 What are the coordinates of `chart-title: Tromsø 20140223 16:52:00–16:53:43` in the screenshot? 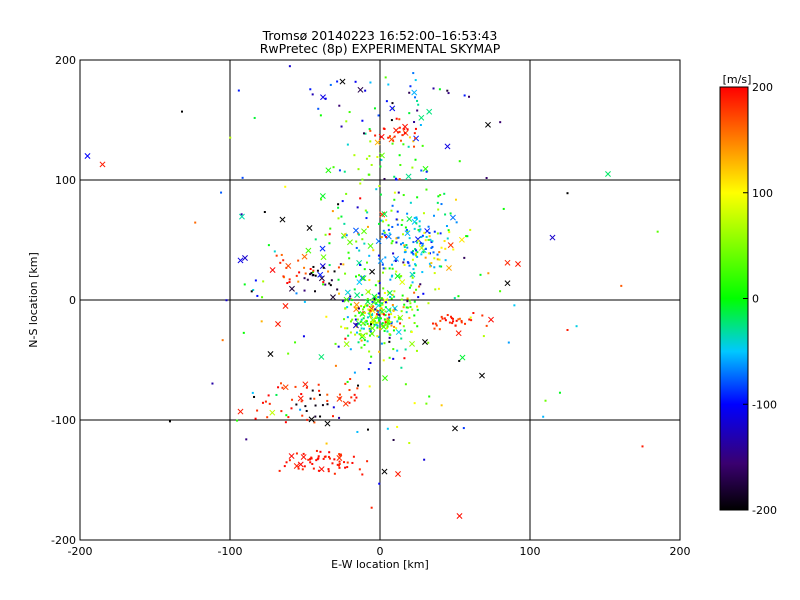 It's located at (380, 35).